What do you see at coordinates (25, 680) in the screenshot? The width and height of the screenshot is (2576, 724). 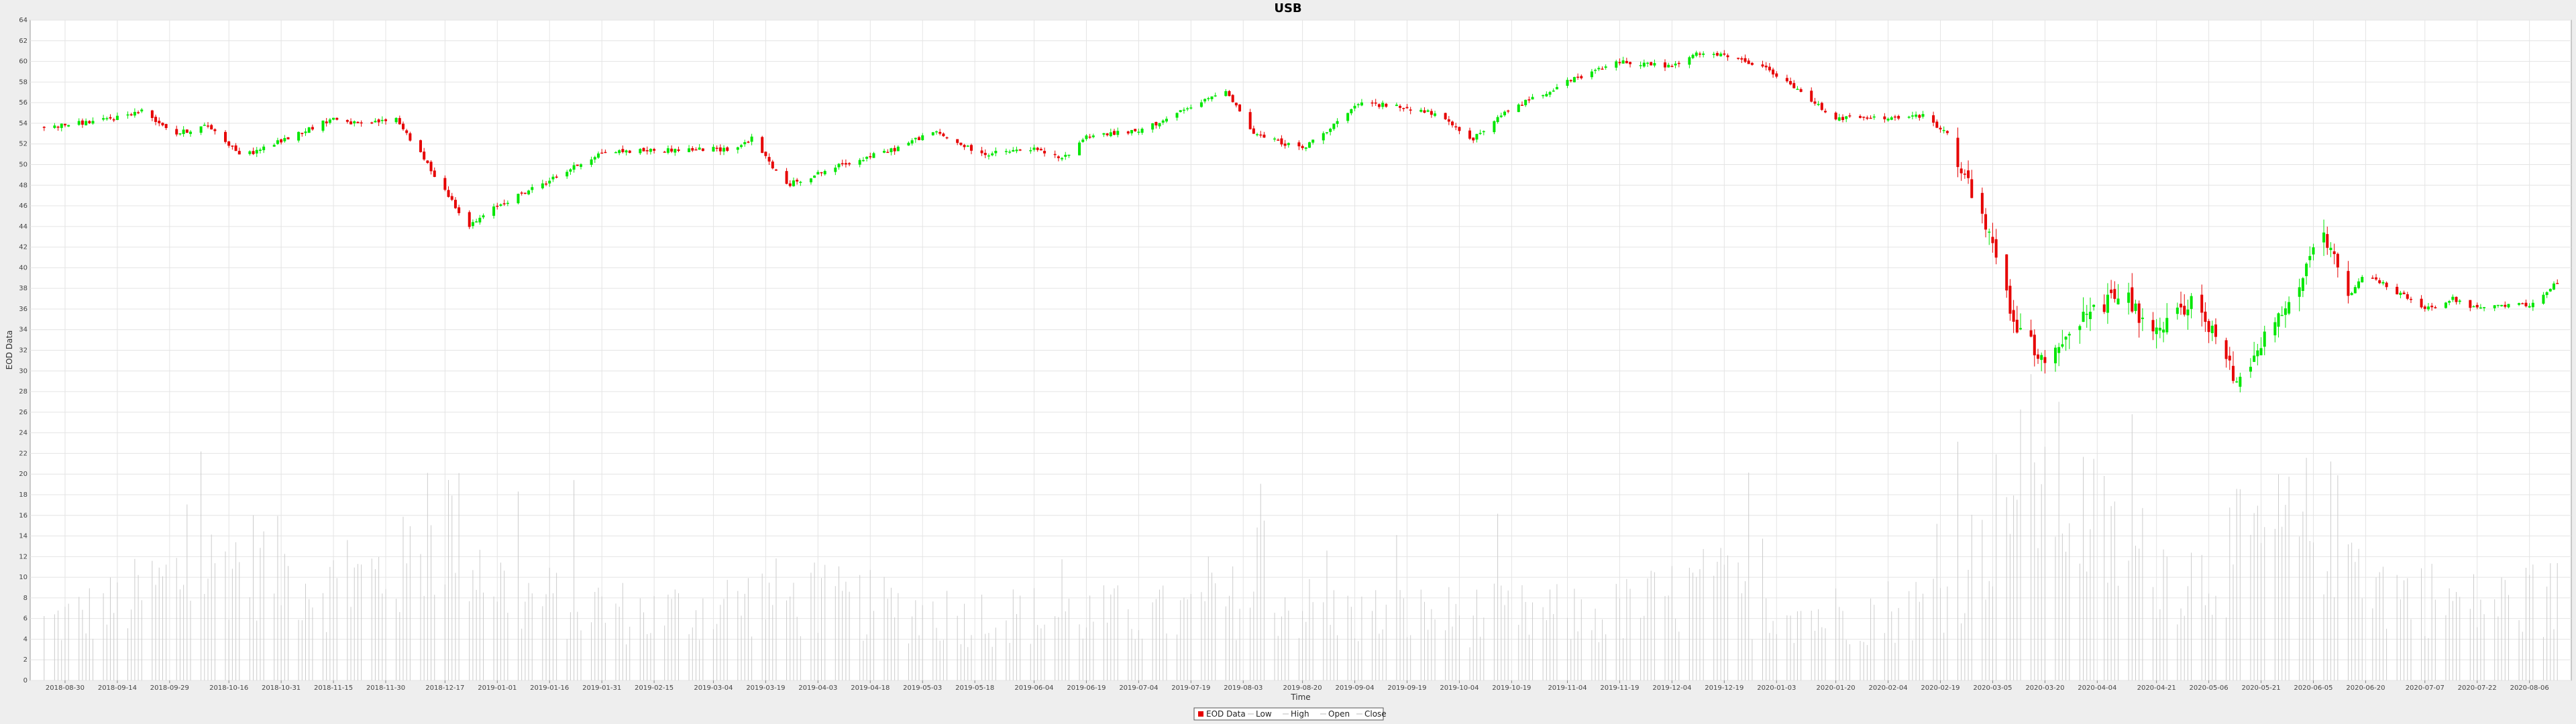 I see `y-tick-label: 0` at bounding box center [25, 680].